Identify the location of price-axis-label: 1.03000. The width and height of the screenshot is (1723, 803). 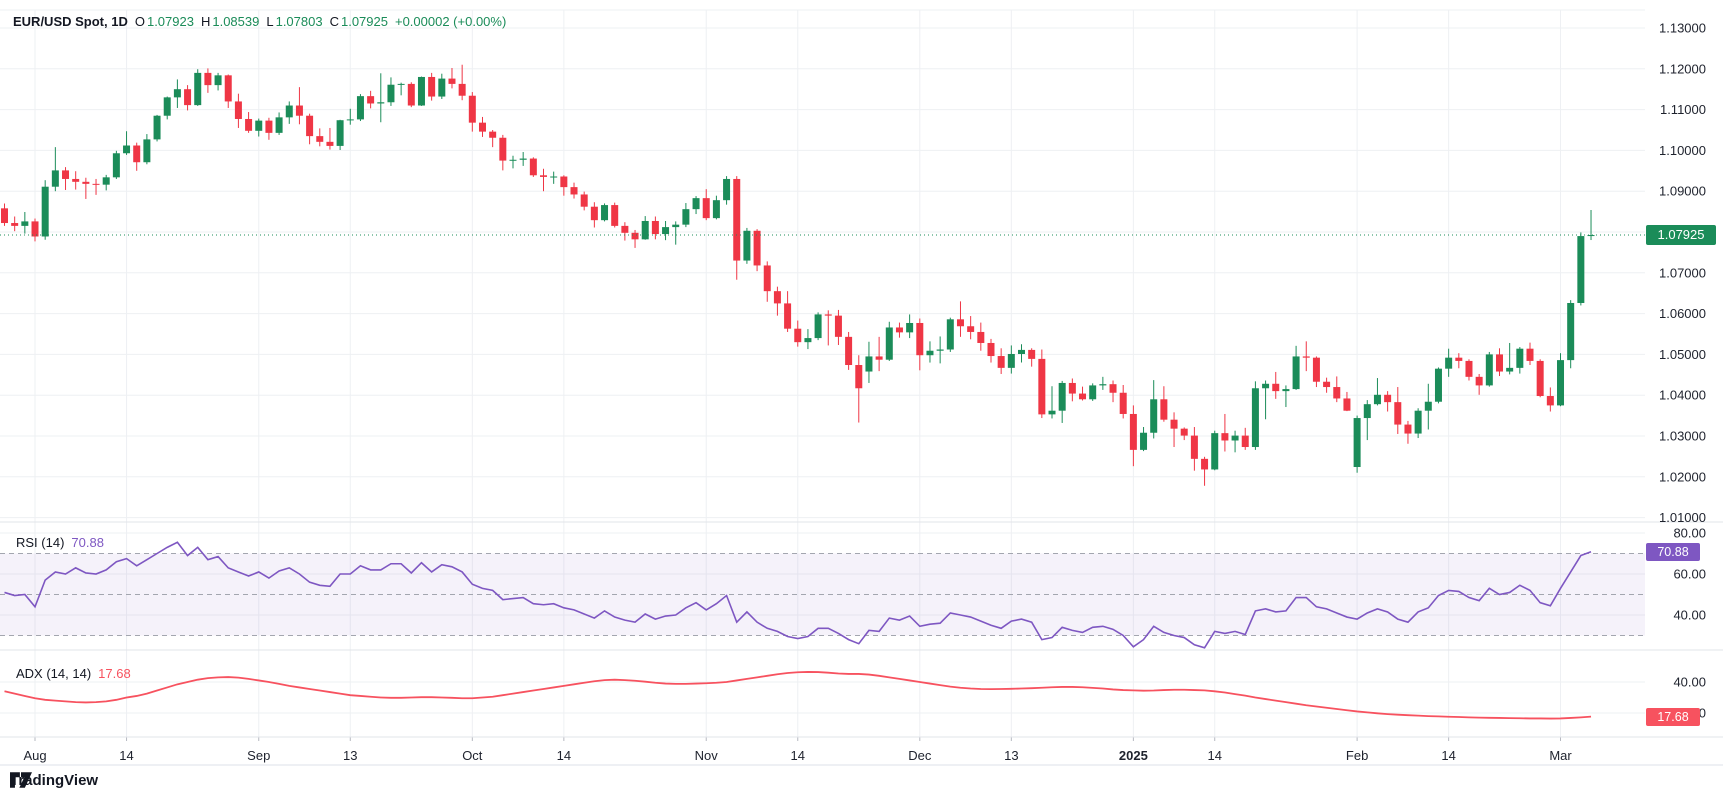
(1682, 436).